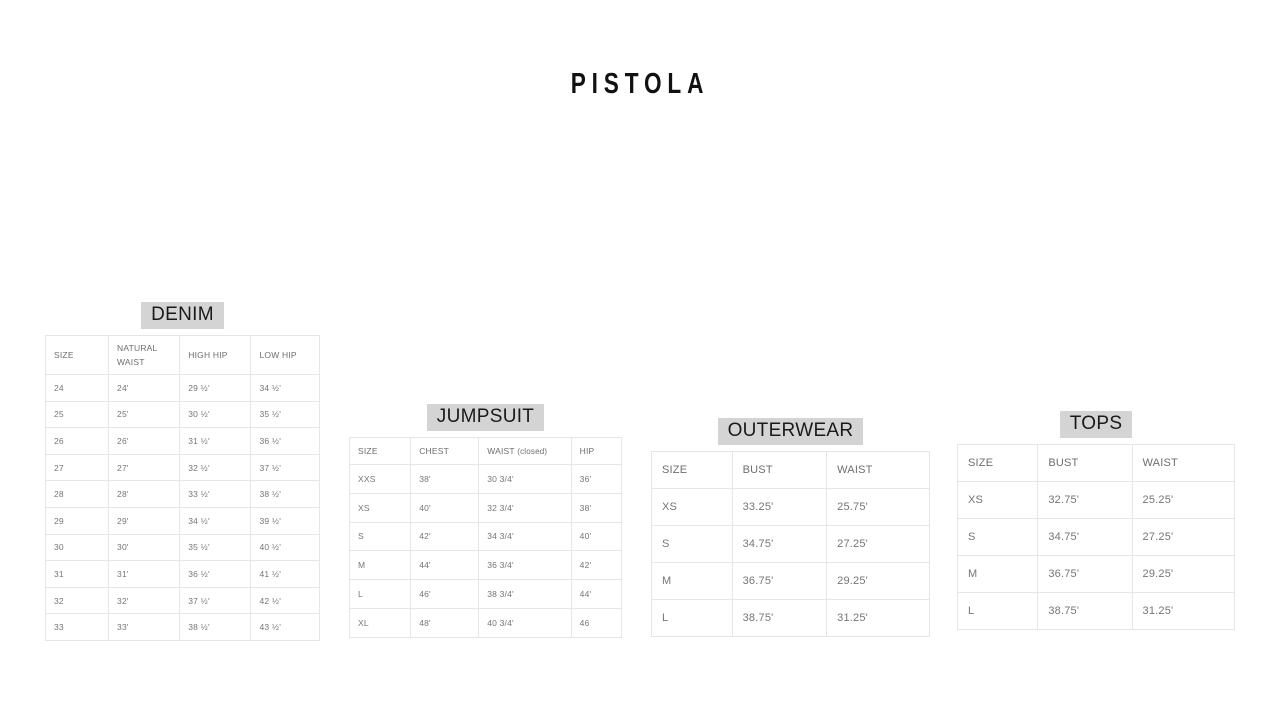 The image size is (1280, 720). What do you see at coordinates (445, 622) in the screenshot?
I see `cell-measurement: 48'` at bounding box center [445, 622].